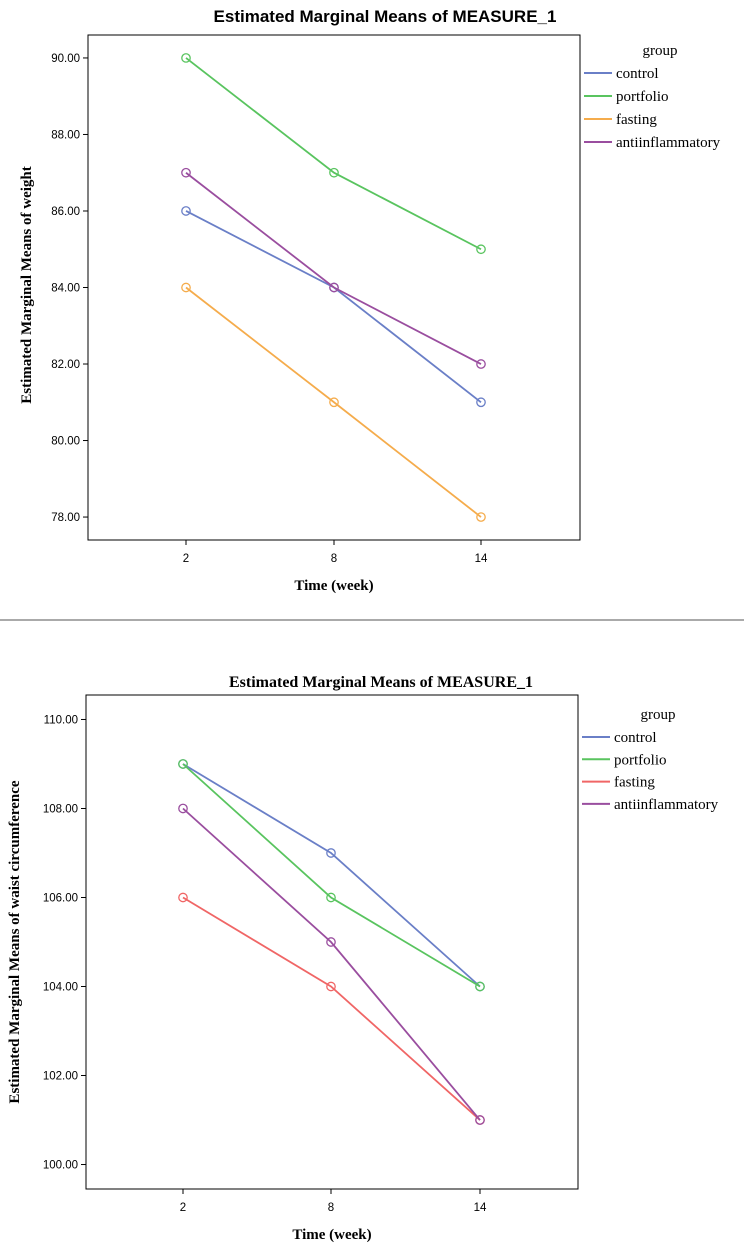 The width and height of the screenshot is (744, 1253). What do you see at coordinates (331, 853) in the screenshot?
I see `chart2-point-control` at bounding box center [331, 853].